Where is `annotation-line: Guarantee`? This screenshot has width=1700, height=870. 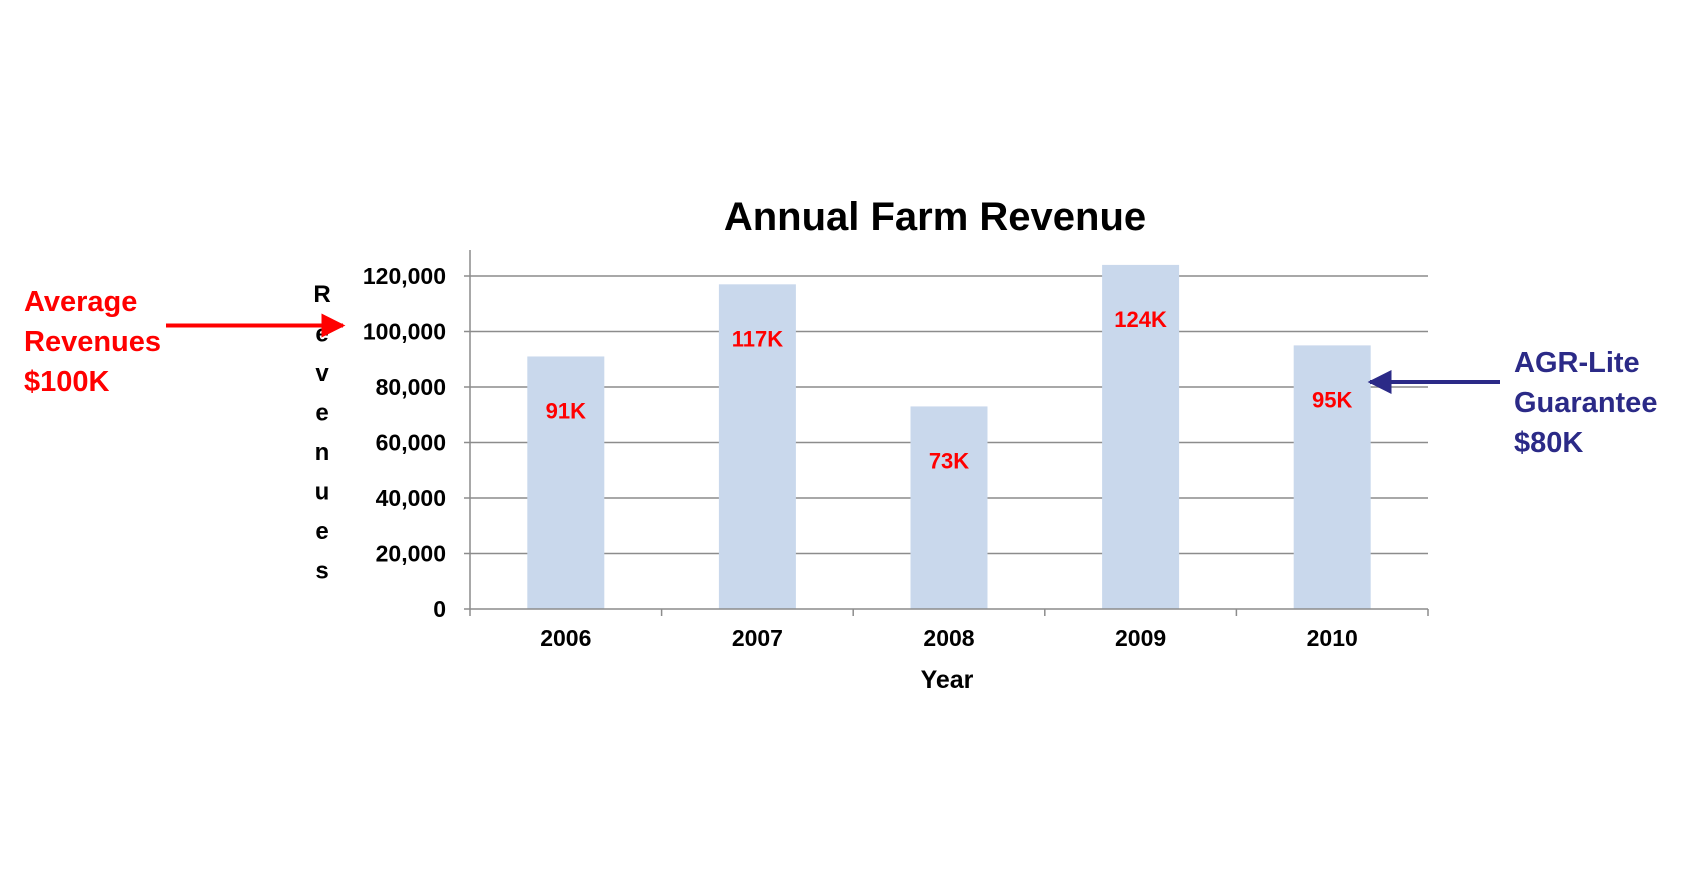 annotation-line: Guarantee is located at coordinates (1585, 403).